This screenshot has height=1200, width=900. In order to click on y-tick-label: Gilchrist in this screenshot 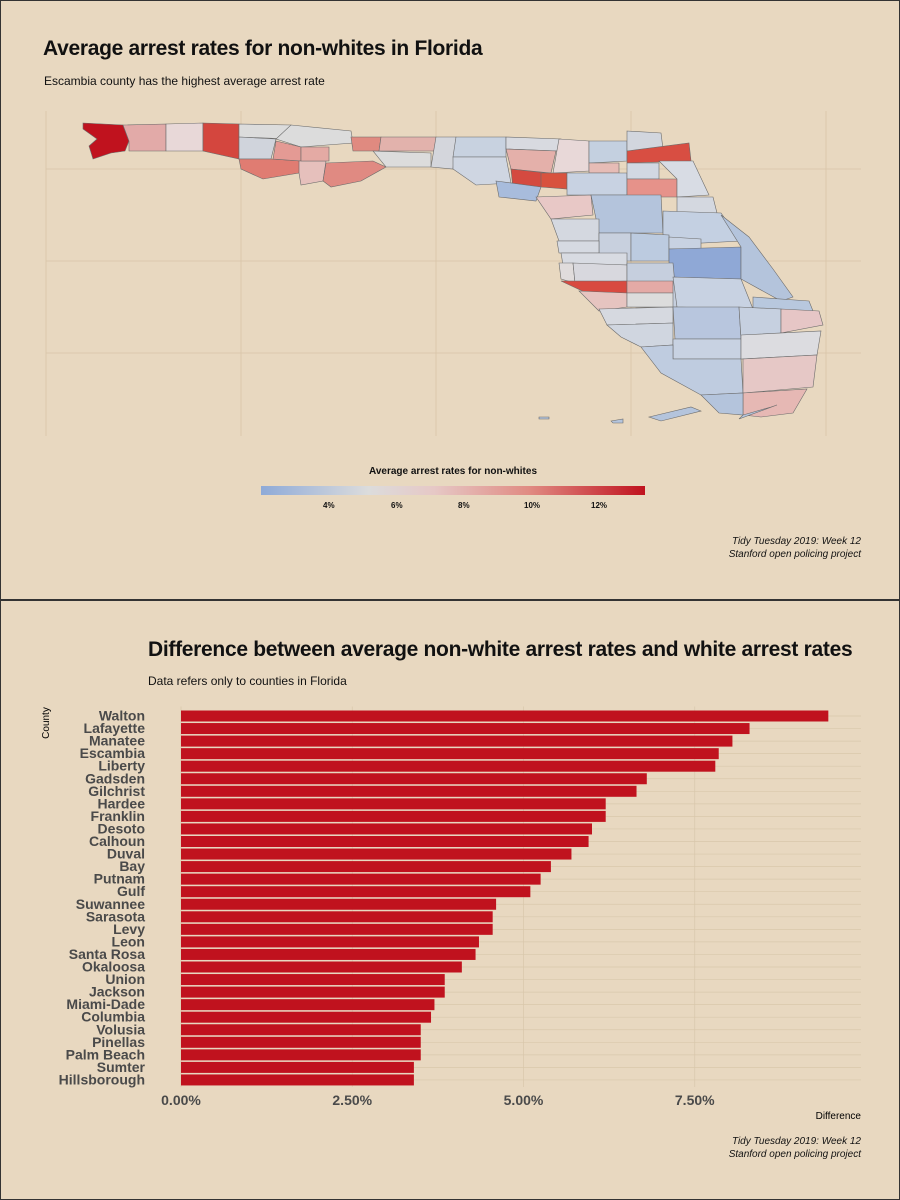, I will do `click(116, 791)`.